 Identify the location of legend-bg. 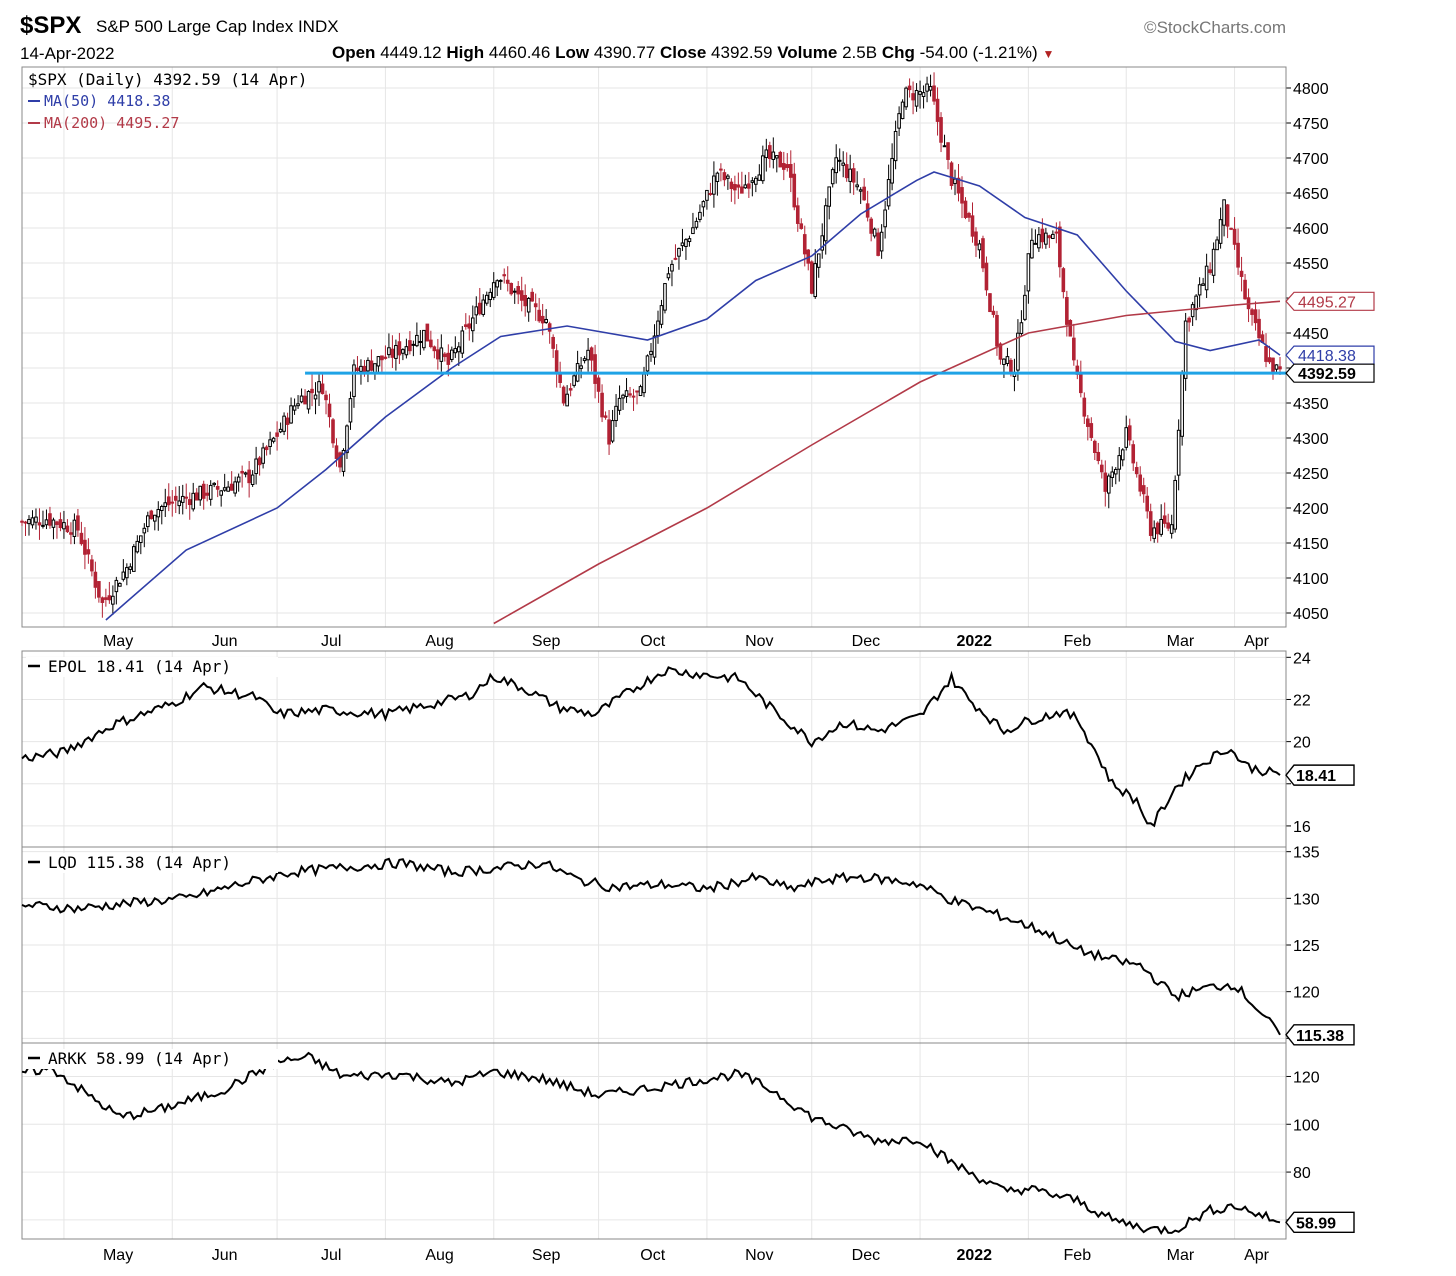
(152, 667).